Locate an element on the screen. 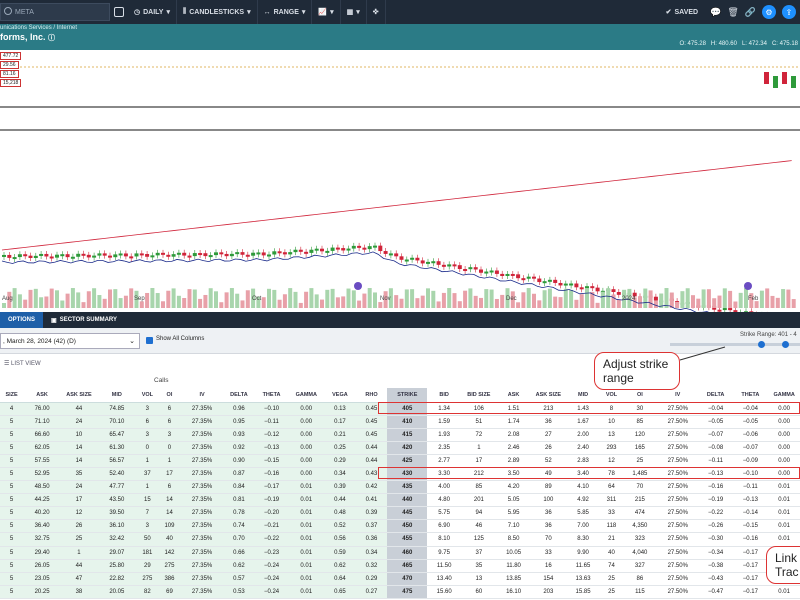 The width and height of the screenshot is (800, 600). table-cell: 1.59 is located at coordinates (444, 422).